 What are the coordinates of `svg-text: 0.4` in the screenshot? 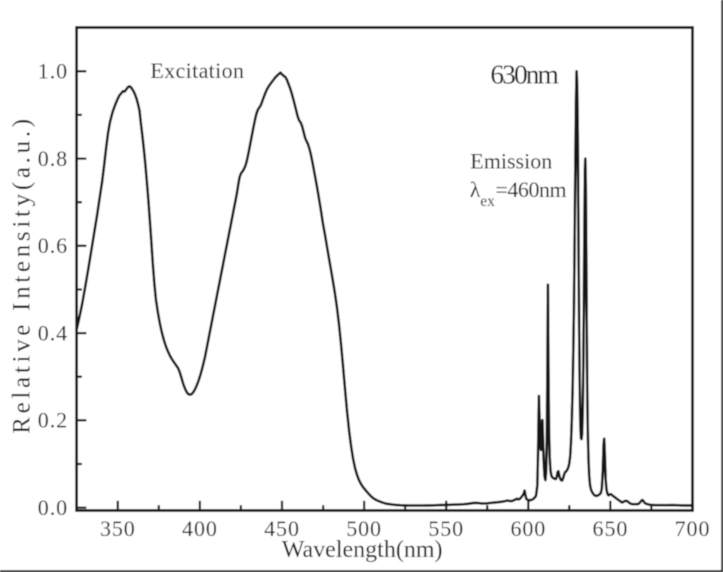 It's located at (53, 332).